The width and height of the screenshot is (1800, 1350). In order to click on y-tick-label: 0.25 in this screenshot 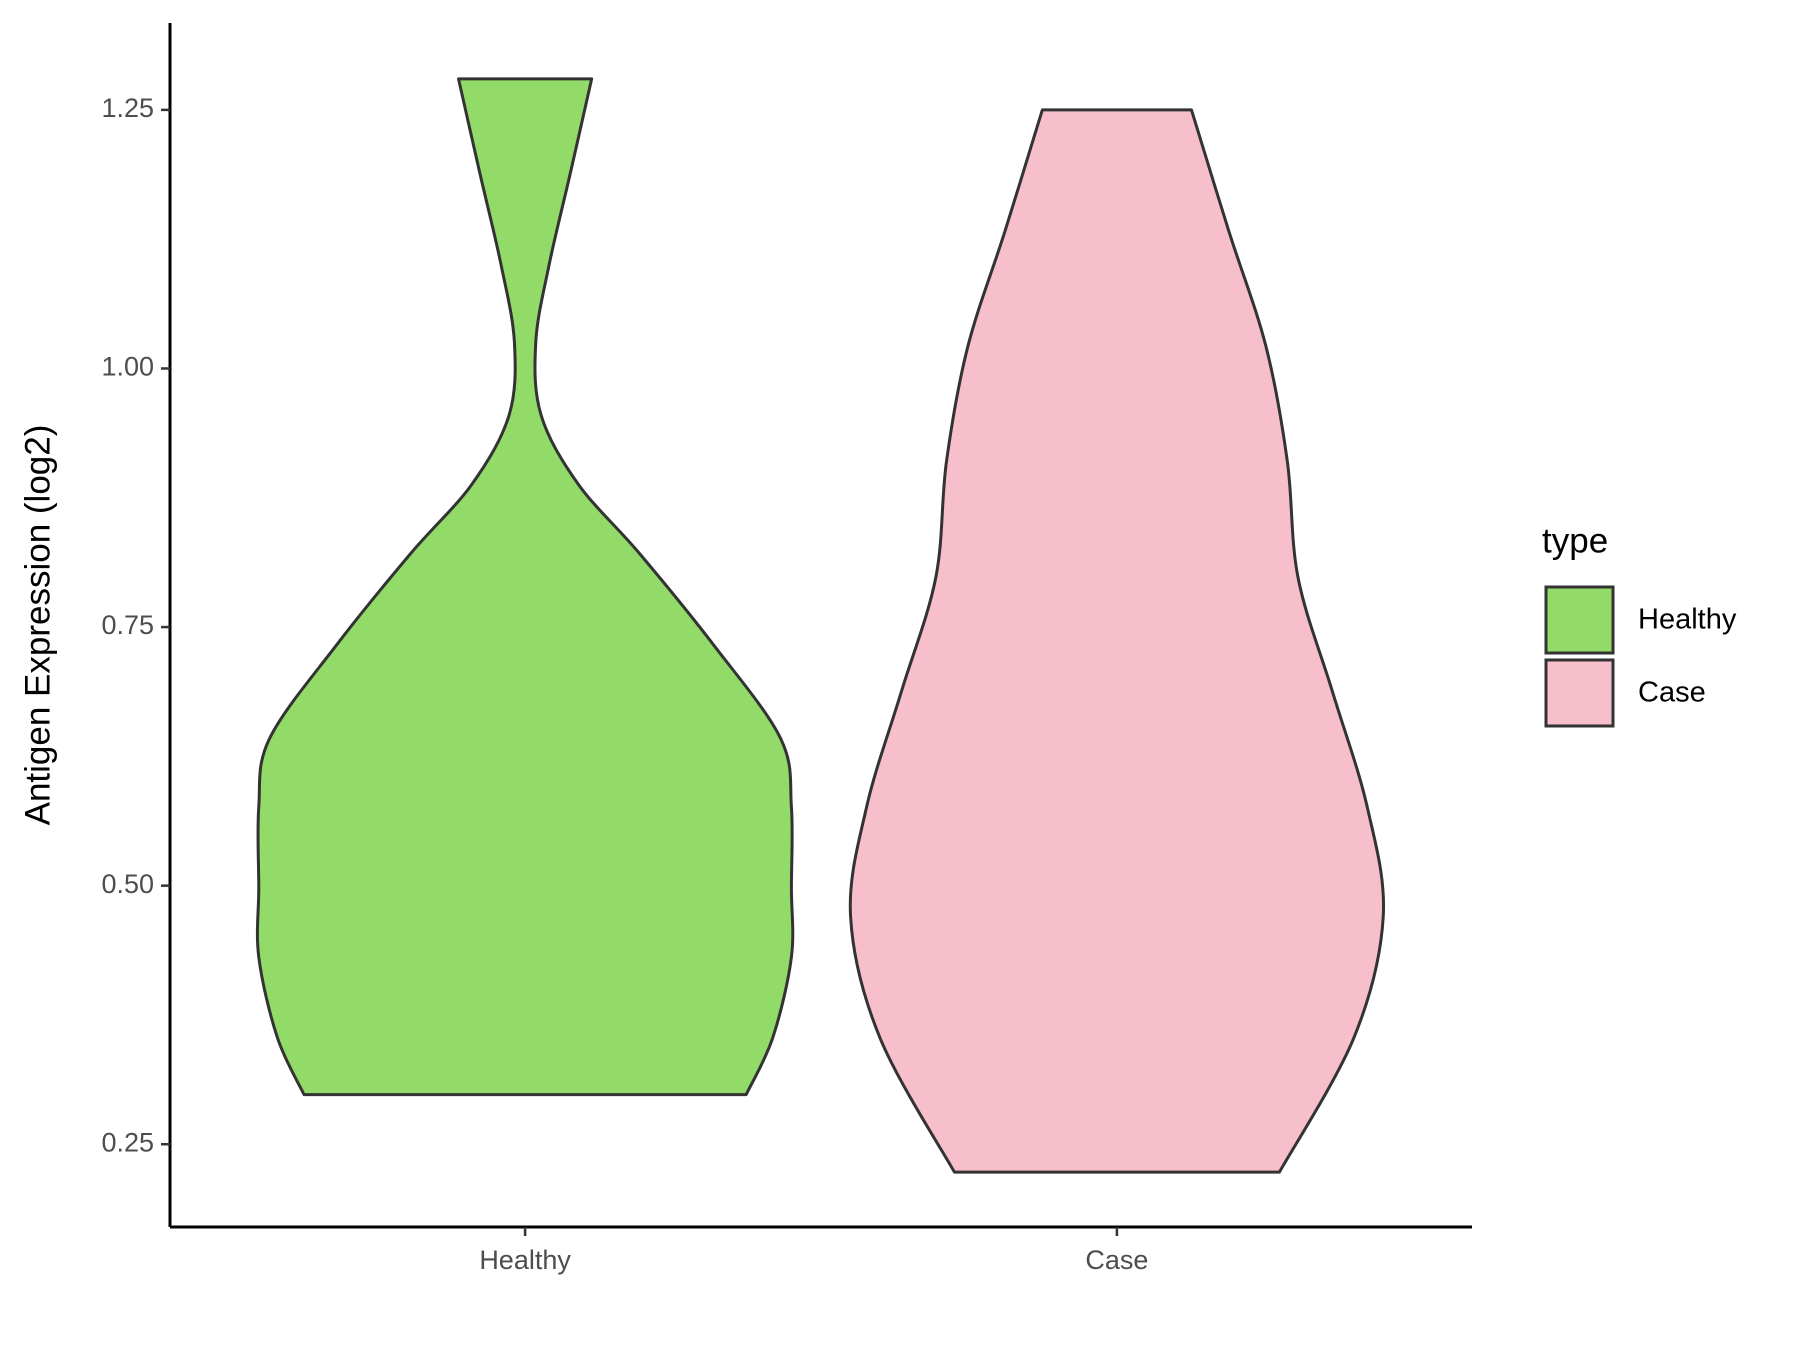, I will do `click(127, 1142)`.